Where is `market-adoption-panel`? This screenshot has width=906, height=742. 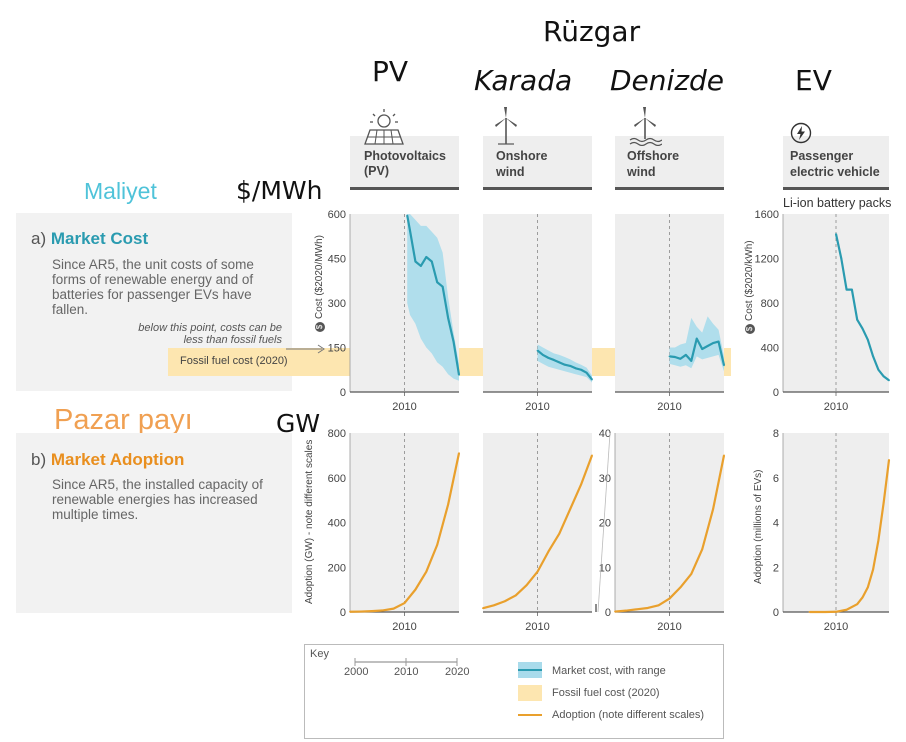 market-adoption-panel is located at coordinates (154, 523).